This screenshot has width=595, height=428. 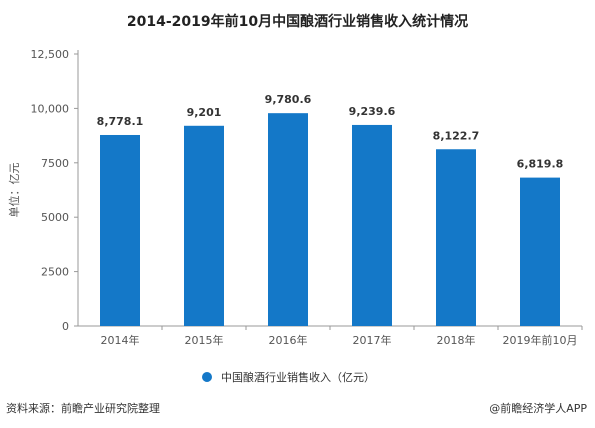 I want to click on x-tick-label: 2018年, so click(x=456, y=340).